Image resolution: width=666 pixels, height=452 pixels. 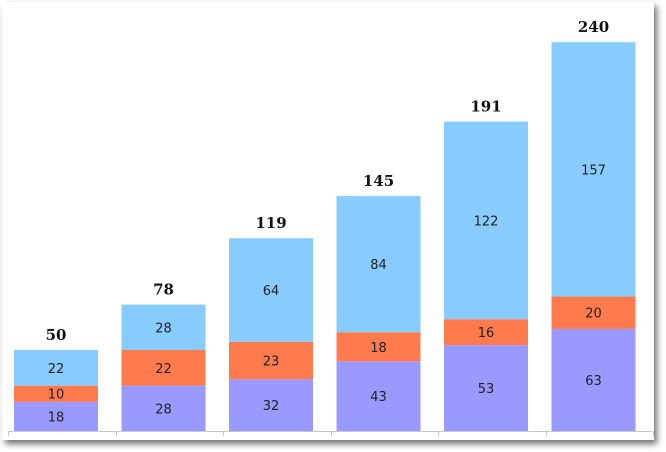 I want to click on segment-value-label: 32, so click(x=271, y=406).